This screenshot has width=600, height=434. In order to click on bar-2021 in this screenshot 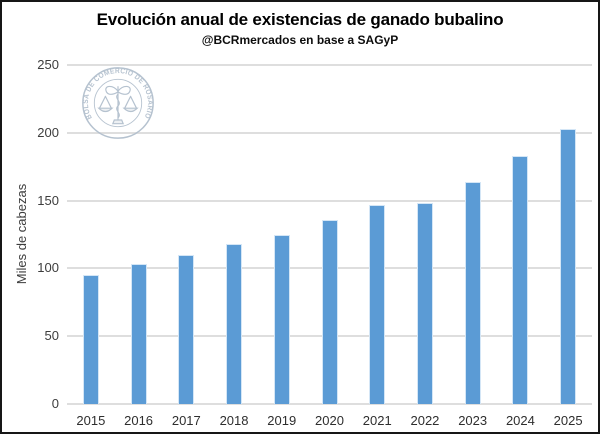, I will do `click(377, 304)`.